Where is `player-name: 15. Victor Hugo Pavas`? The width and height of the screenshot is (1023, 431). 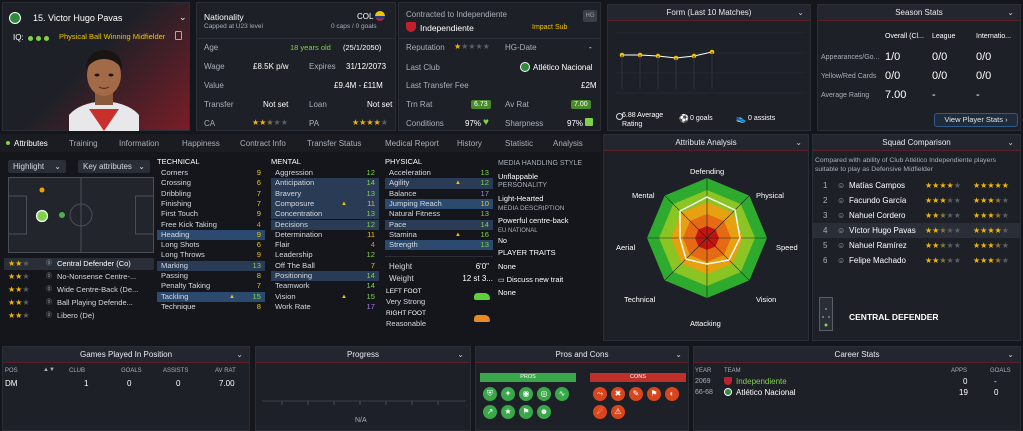 player-name: 15. Victor Hugo Pavas is located at coordinates (78, 18).